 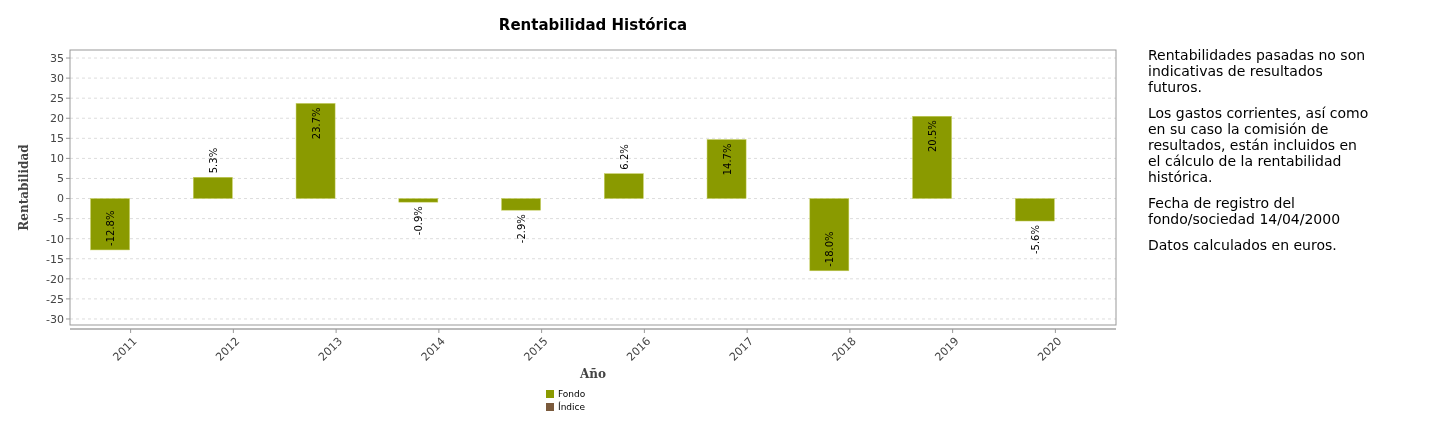 What do you see at coordinates (1244, 211) in the screenshot?
I see `text: Fecha de registro del fondo/sociedad 14/04/2000` at bounding box center [1244, 211].